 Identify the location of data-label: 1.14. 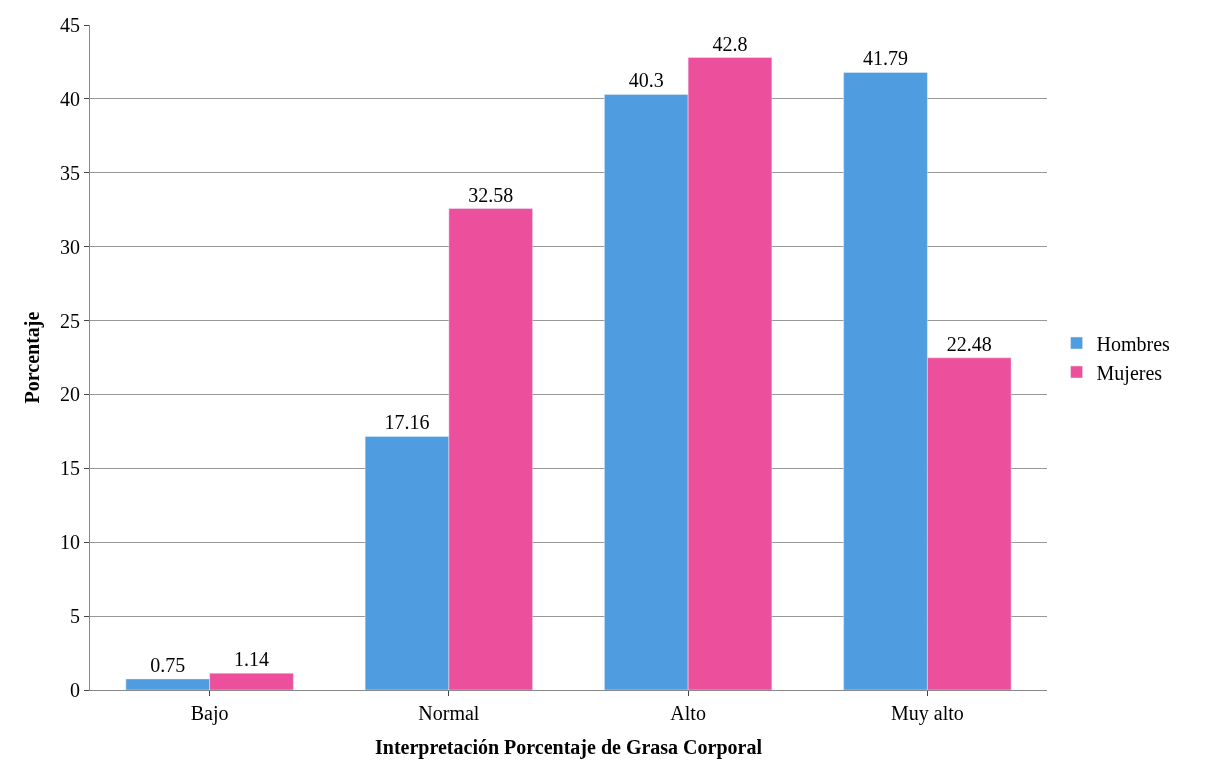
(251, 659).